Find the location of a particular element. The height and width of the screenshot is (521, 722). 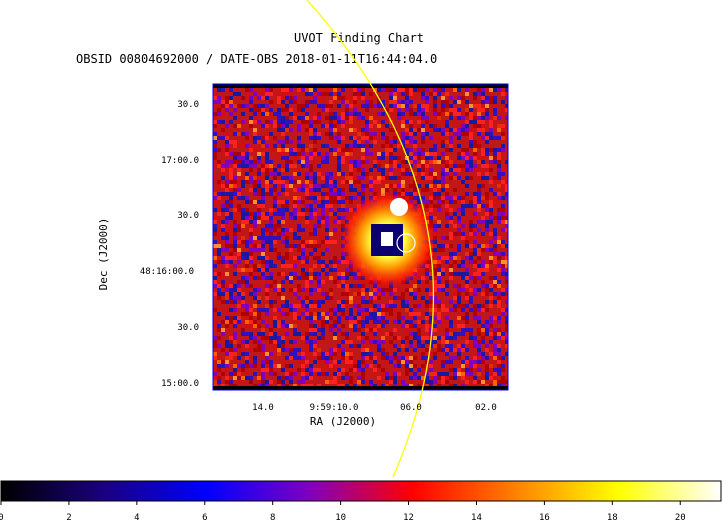

y-axis-ticks: 30.0 17:00.0 30.0 48:16:00.0 30.0 15:00.0 is located at coordinates (169, 244).